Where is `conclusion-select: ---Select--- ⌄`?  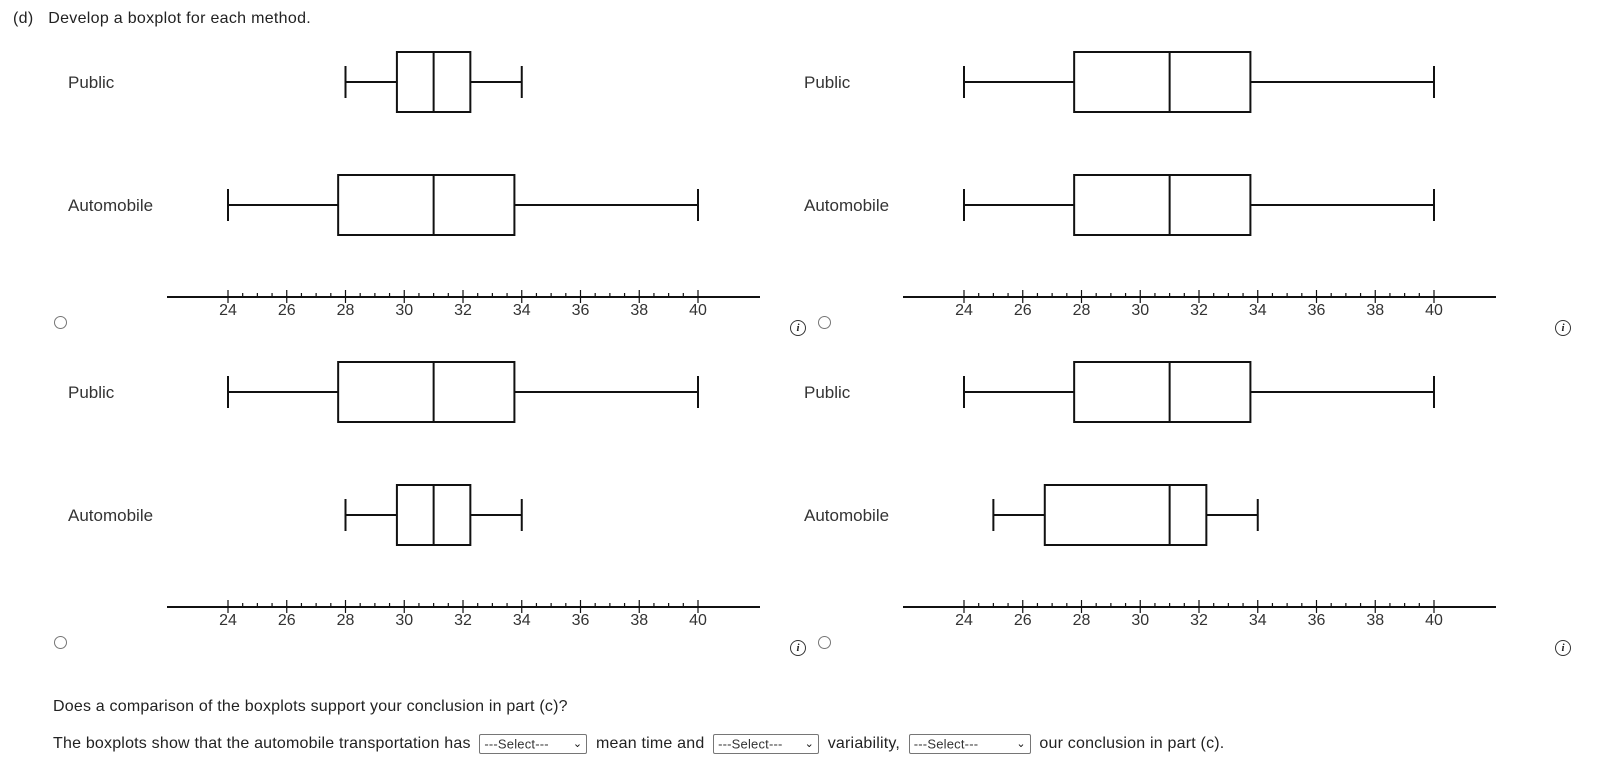
conclusion-select: ---Select--- ⌄ is located at coordinates (969, 744).